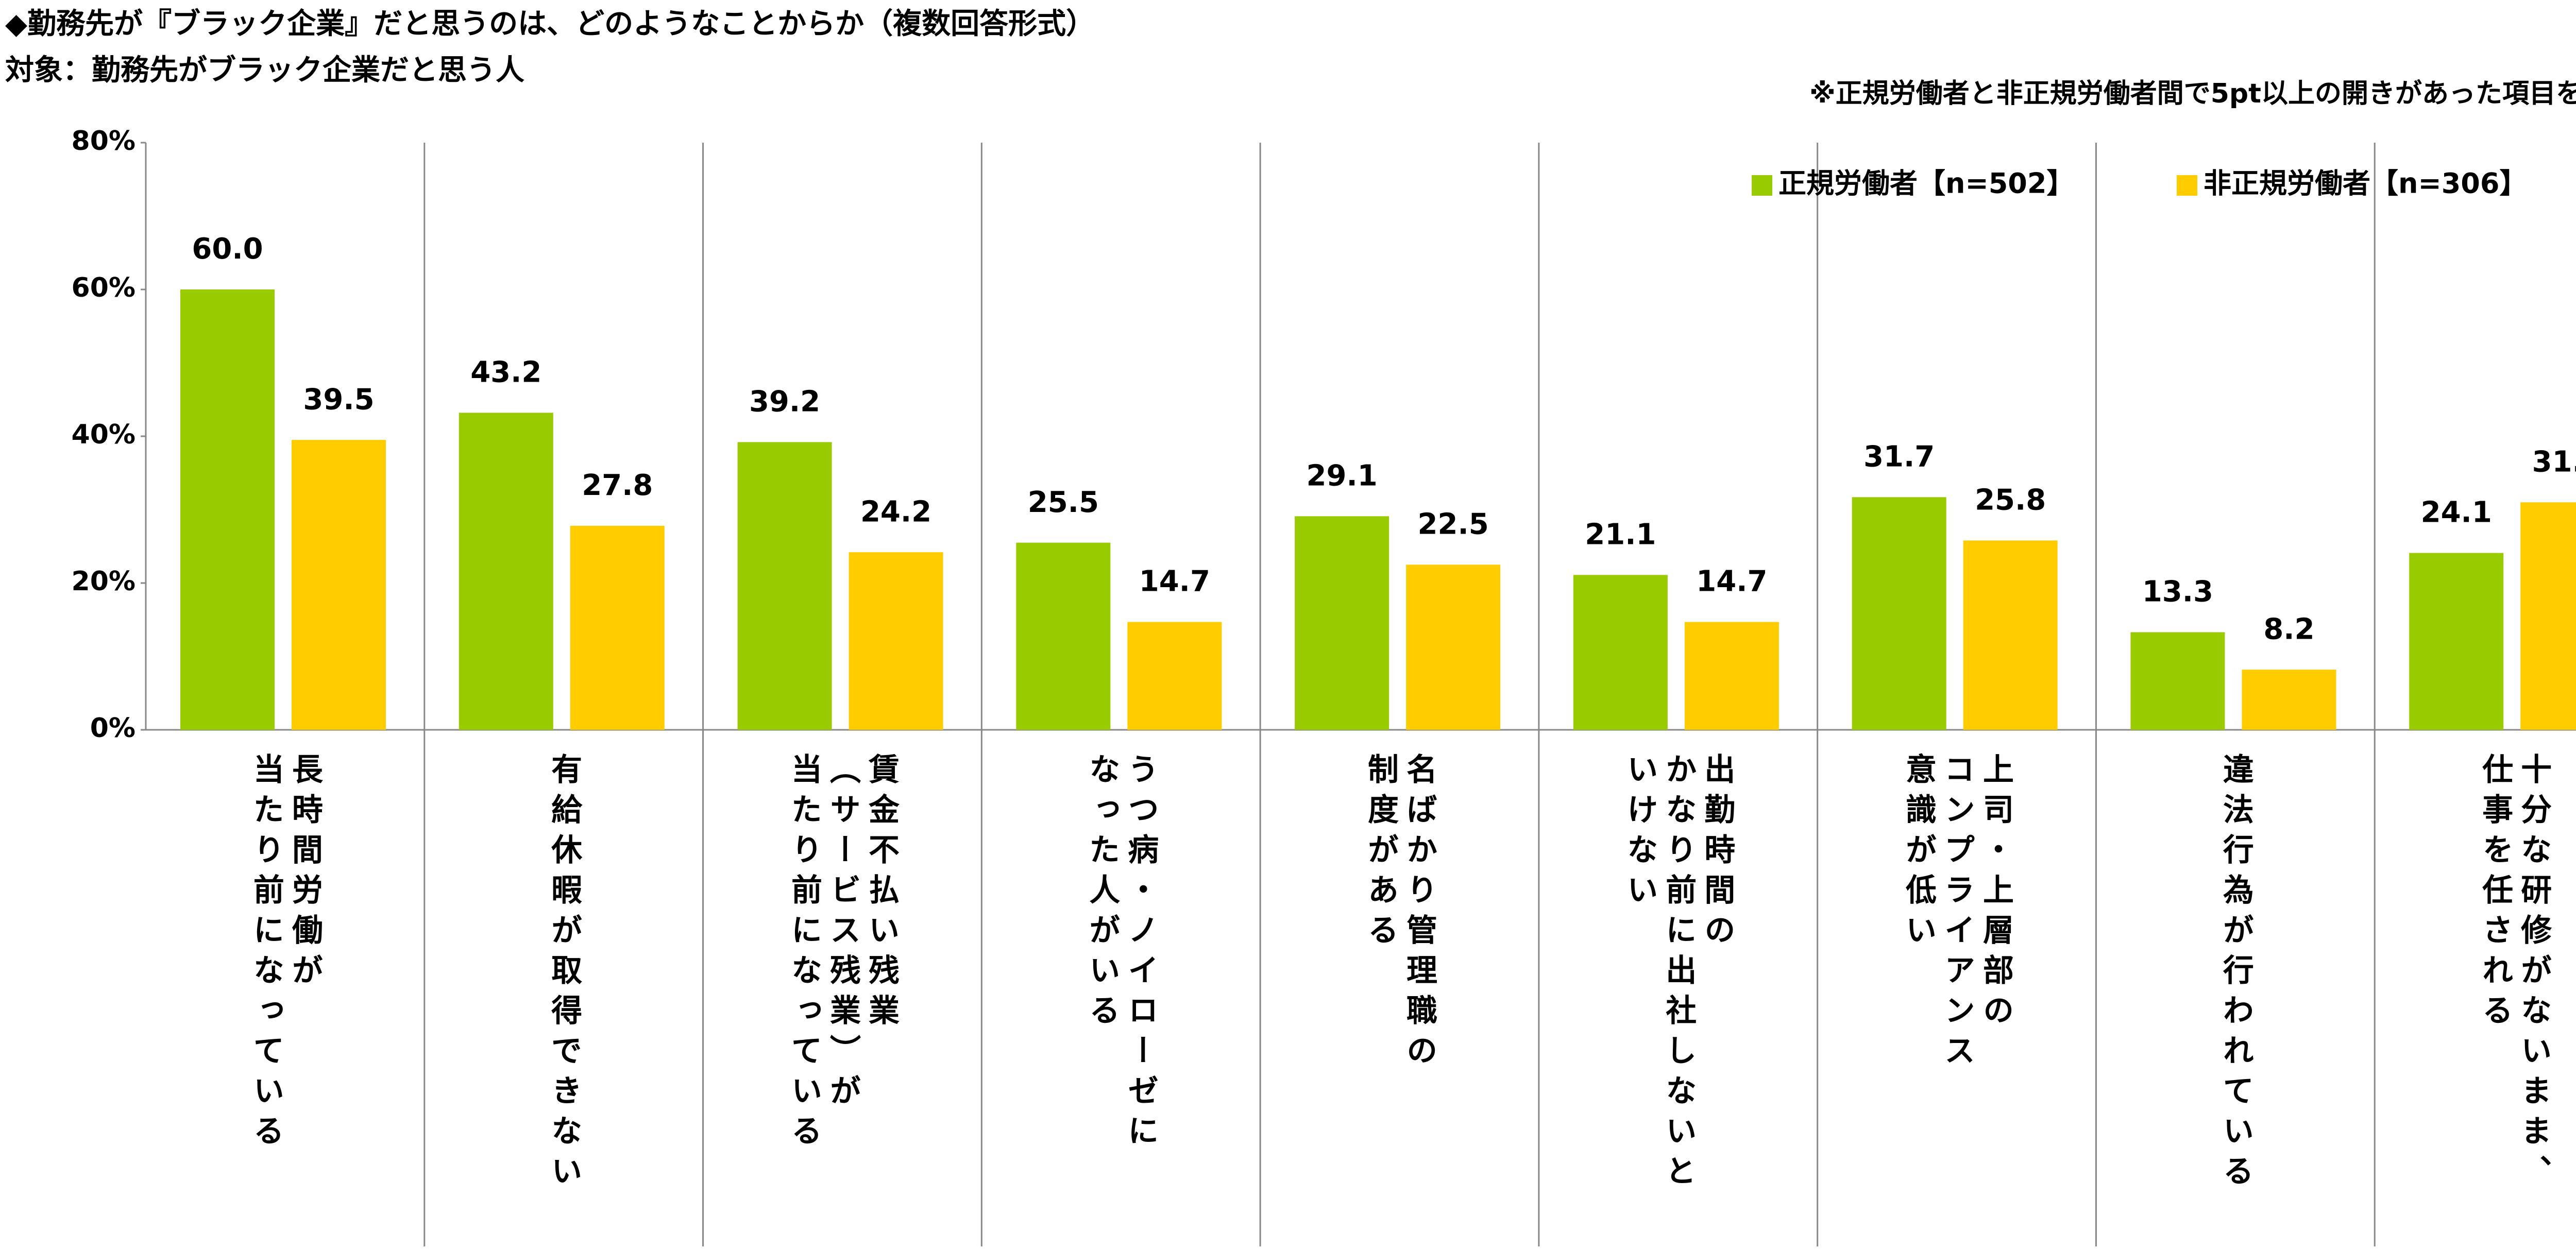 The width and height of the screenshot is (2576, 1249). Describe the element at coordinates (103, 287) in the screenshot. I see `y-tick-label: 60%` at that location.